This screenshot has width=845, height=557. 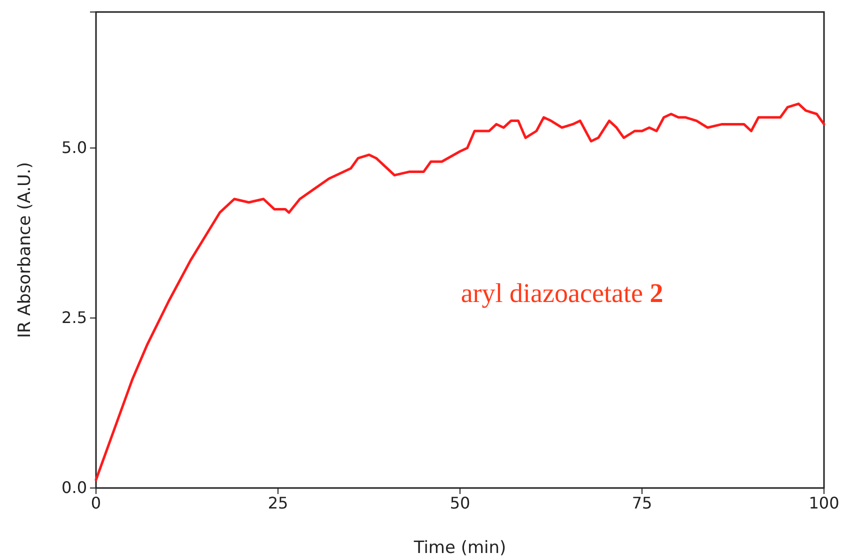 What do you see at coordinates (74, 318) in the screenshot?
I see `y-tick-label: 2.5` at bounding box center [74, 318].